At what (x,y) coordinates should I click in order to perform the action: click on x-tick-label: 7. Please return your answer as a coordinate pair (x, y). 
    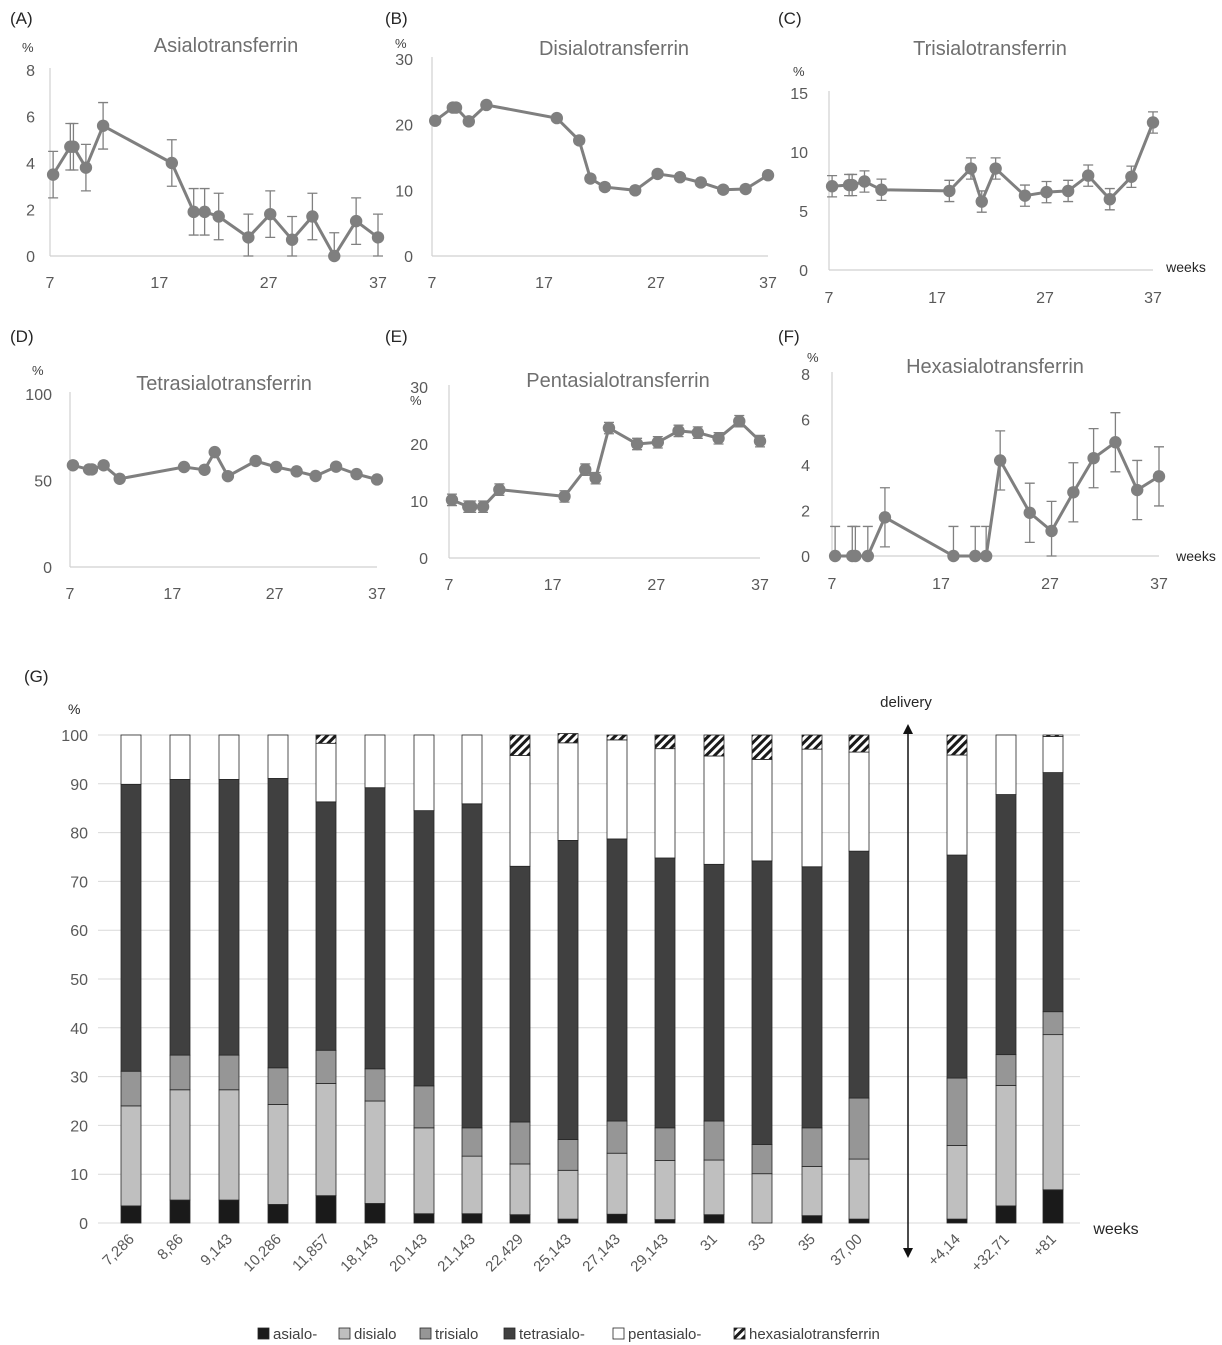
    Looking at the image, I should click on (50, 283).